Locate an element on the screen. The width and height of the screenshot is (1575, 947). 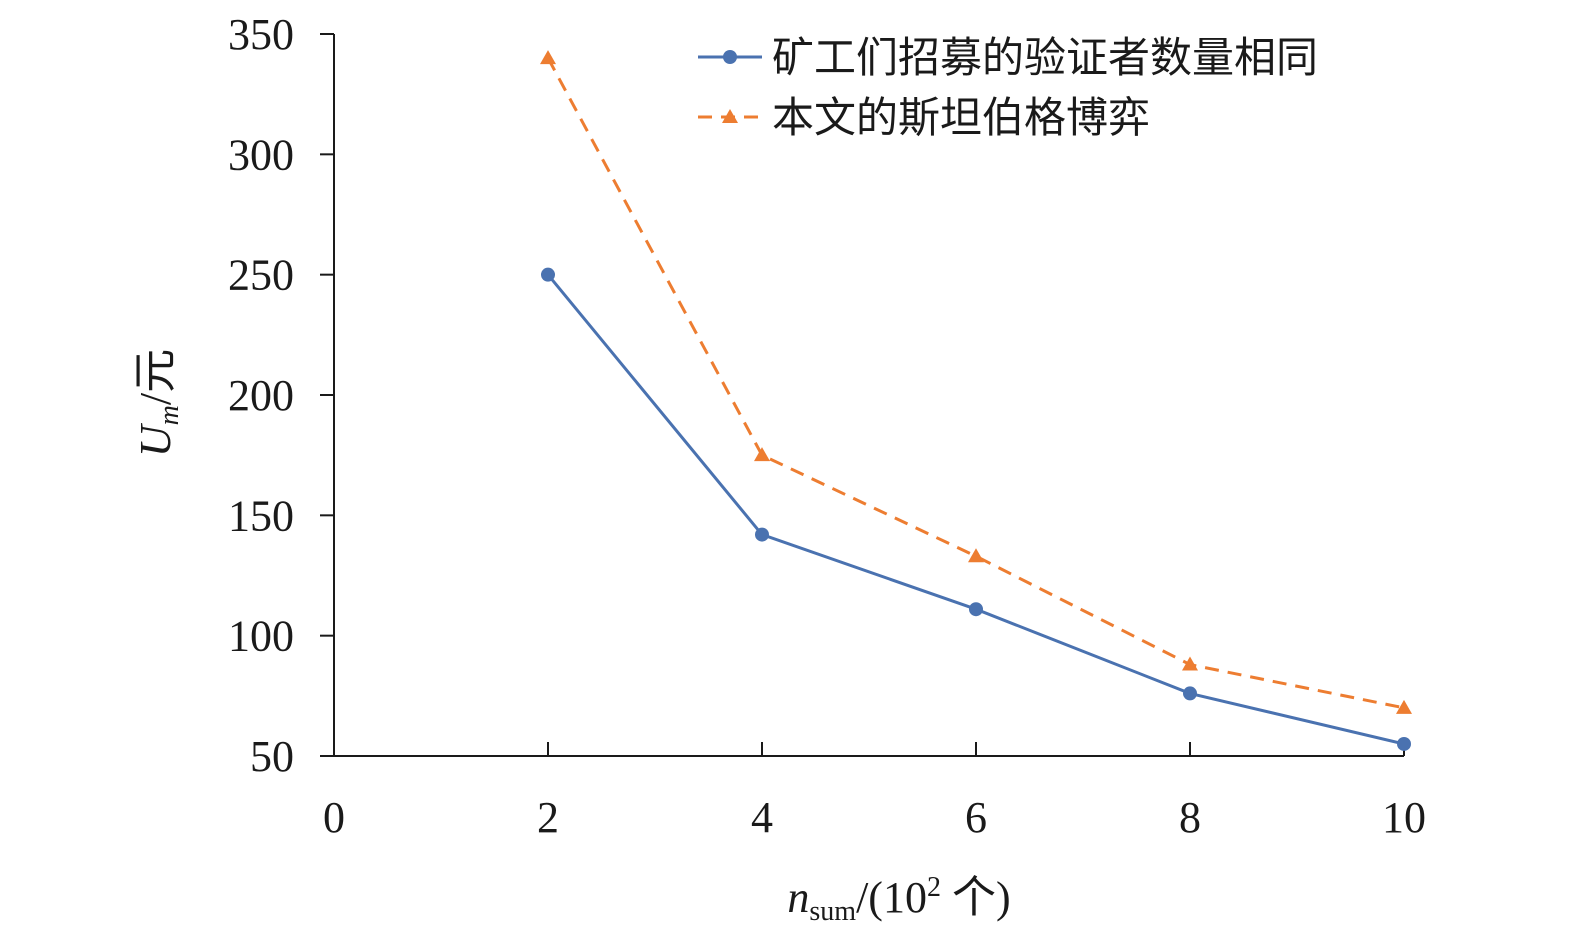
y-tick-label: 300 is located at coordinates (261, 154).